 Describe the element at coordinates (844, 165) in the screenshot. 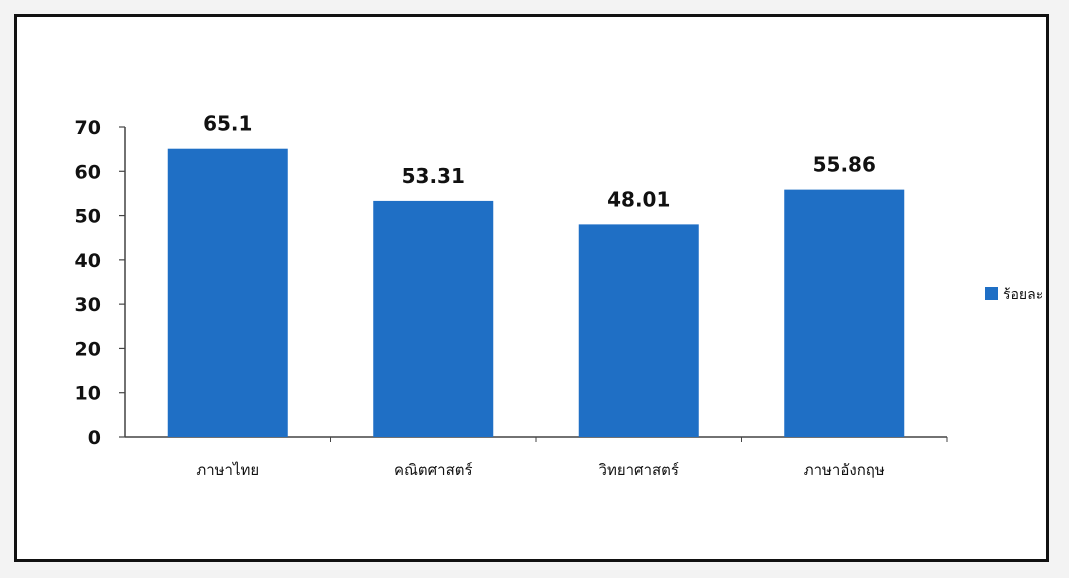

I see `data-label: 55.86` at that location.